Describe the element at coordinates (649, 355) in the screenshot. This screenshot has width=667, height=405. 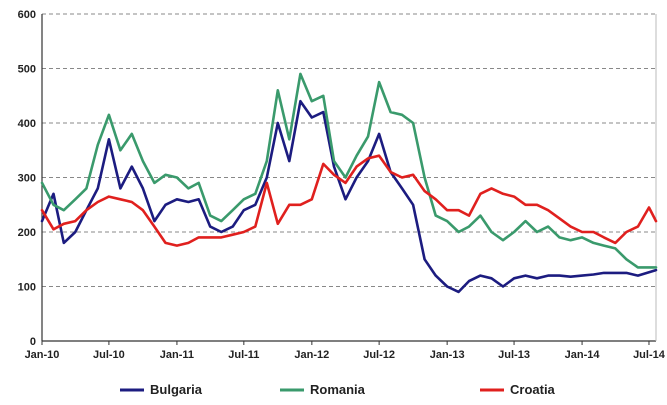
I see `x-tick-label: Jul-14` at that location.